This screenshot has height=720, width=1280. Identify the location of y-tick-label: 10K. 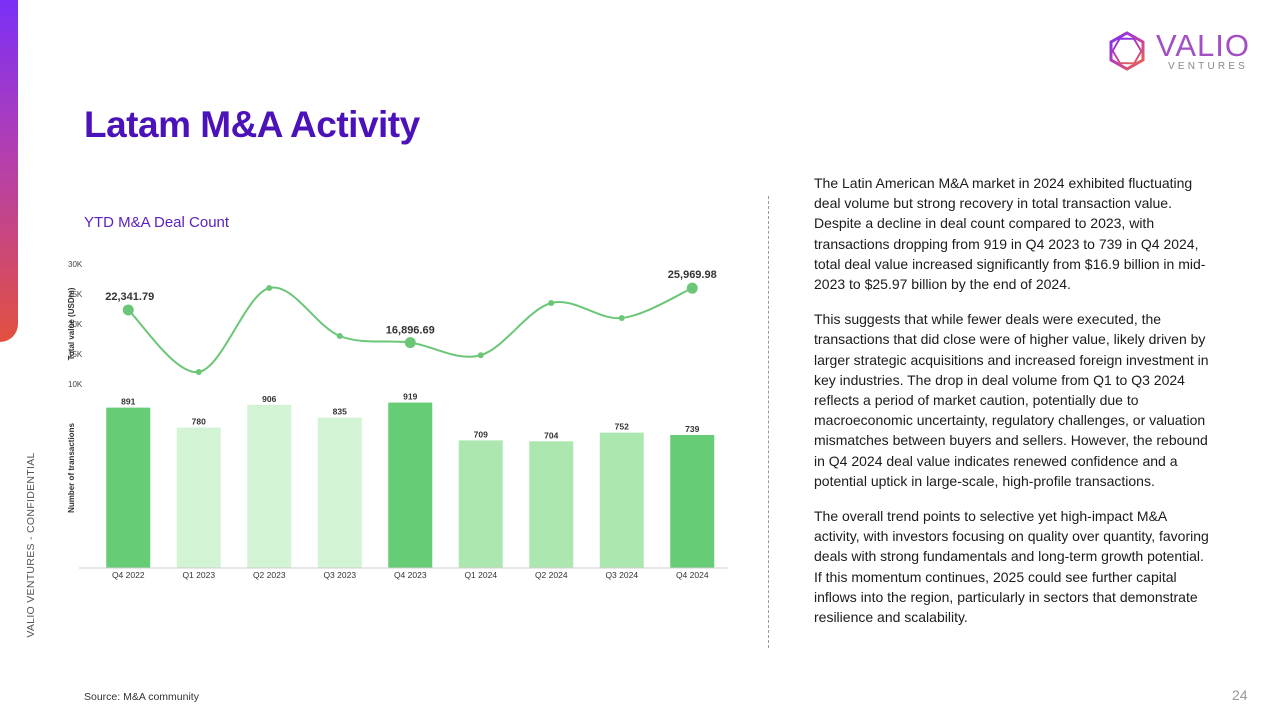
(75, 384).